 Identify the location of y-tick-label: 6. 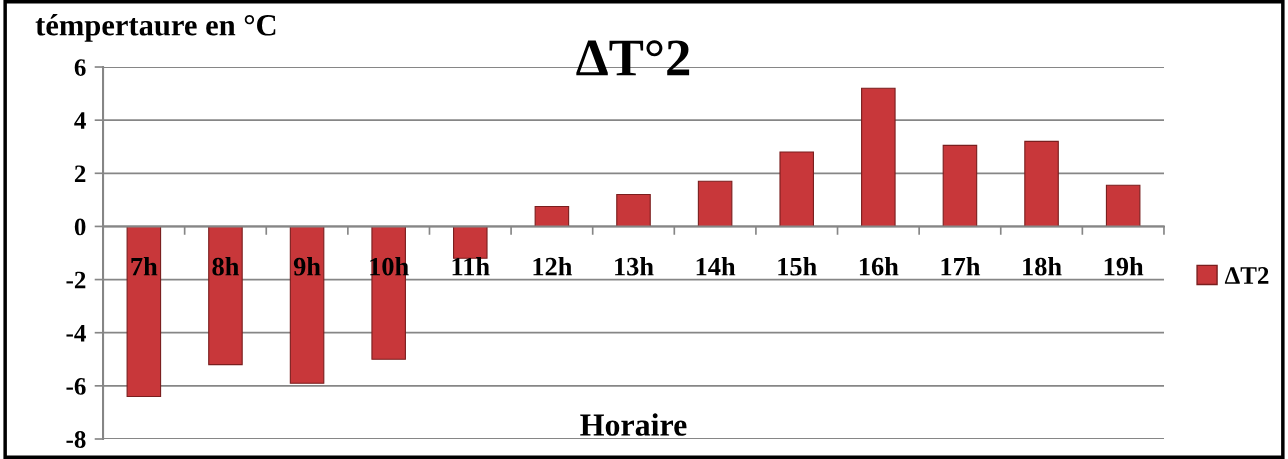
(80, 67).